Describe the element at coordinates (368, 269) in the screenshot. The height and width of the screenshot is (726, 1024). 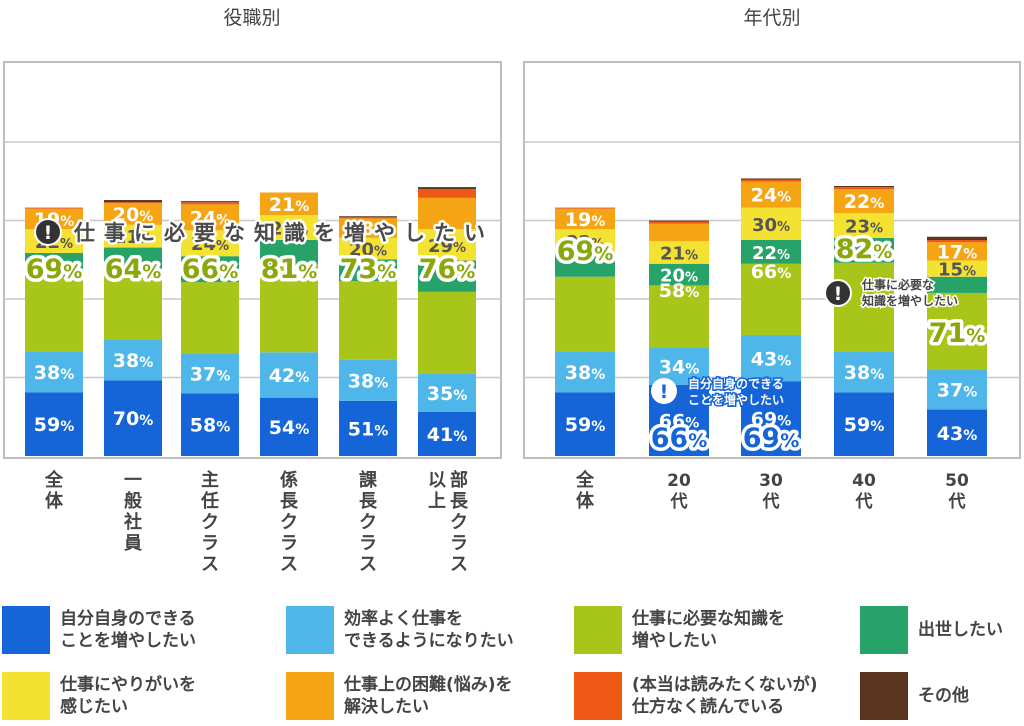
I see `data-label-knowledge: 73%` at that location.